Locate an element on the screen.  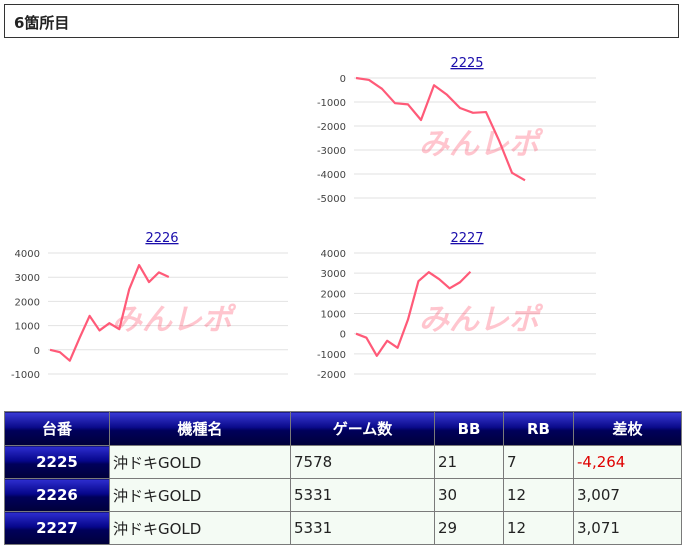
rb-count: 7 is located at coordinates (538, 462).